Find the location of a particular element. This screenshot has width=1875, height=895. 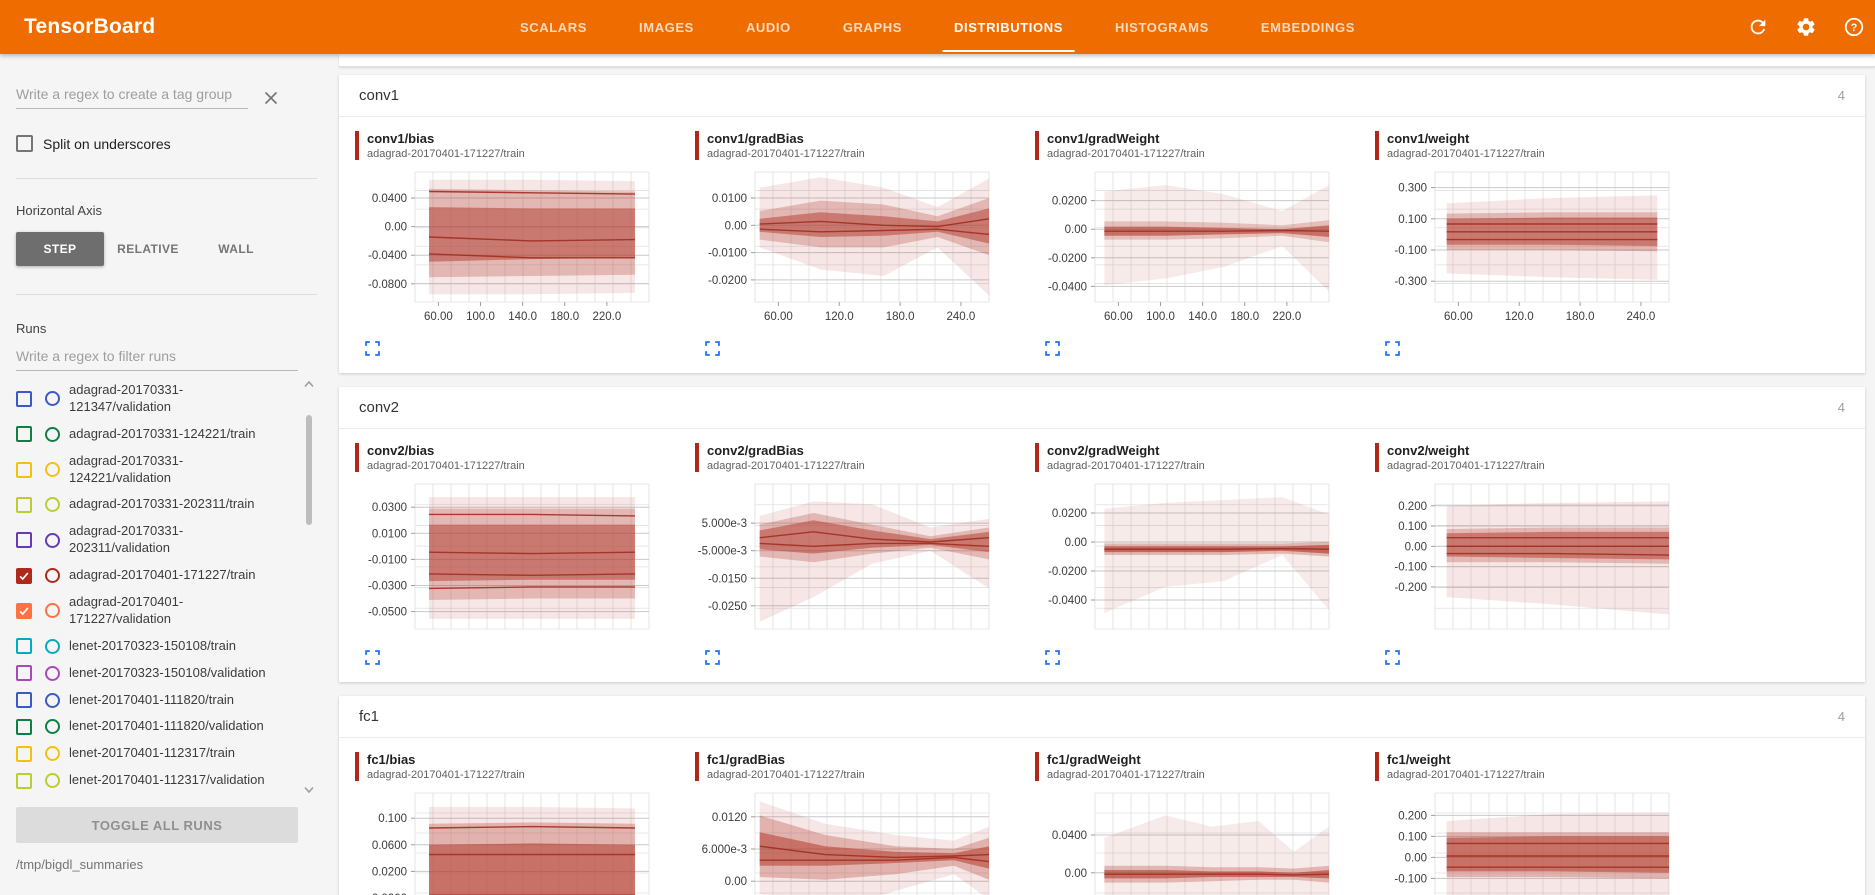

run-list-item: adagrad-20170331-202311/validation is located at coordinates (155, 540).